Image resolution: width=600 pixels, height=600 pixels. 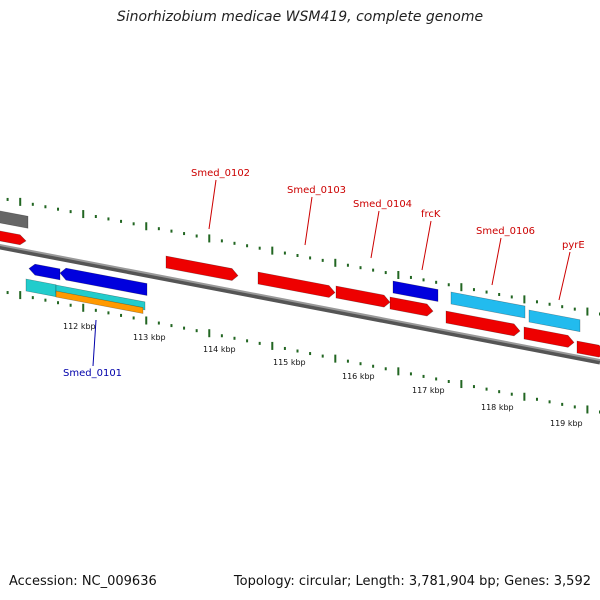 What do you see at coordinates (382, 204) in the screenshot?
I see `gene-label: Smed_0104` at bounding box center [382, 204].